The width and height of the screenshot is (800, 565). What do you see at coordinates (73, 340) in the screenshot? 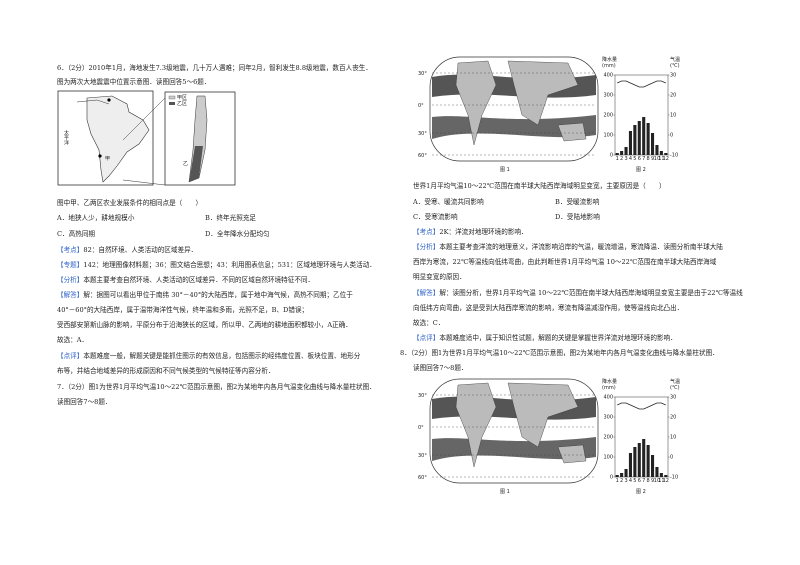
I see `text-line: 故选：A．` at bounding box center [73, 340].